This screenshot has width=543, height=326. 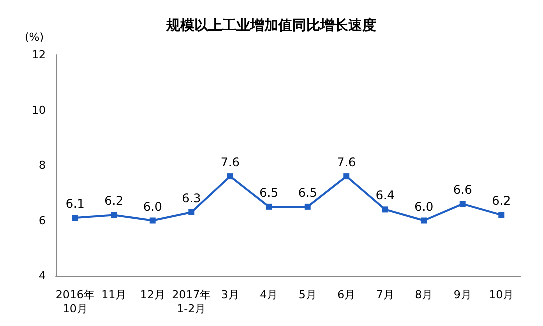 What do you see at coordinates (42, 165) in the screenshot?
I see `y-tick-label: 8` at bounding box center [42, 165].